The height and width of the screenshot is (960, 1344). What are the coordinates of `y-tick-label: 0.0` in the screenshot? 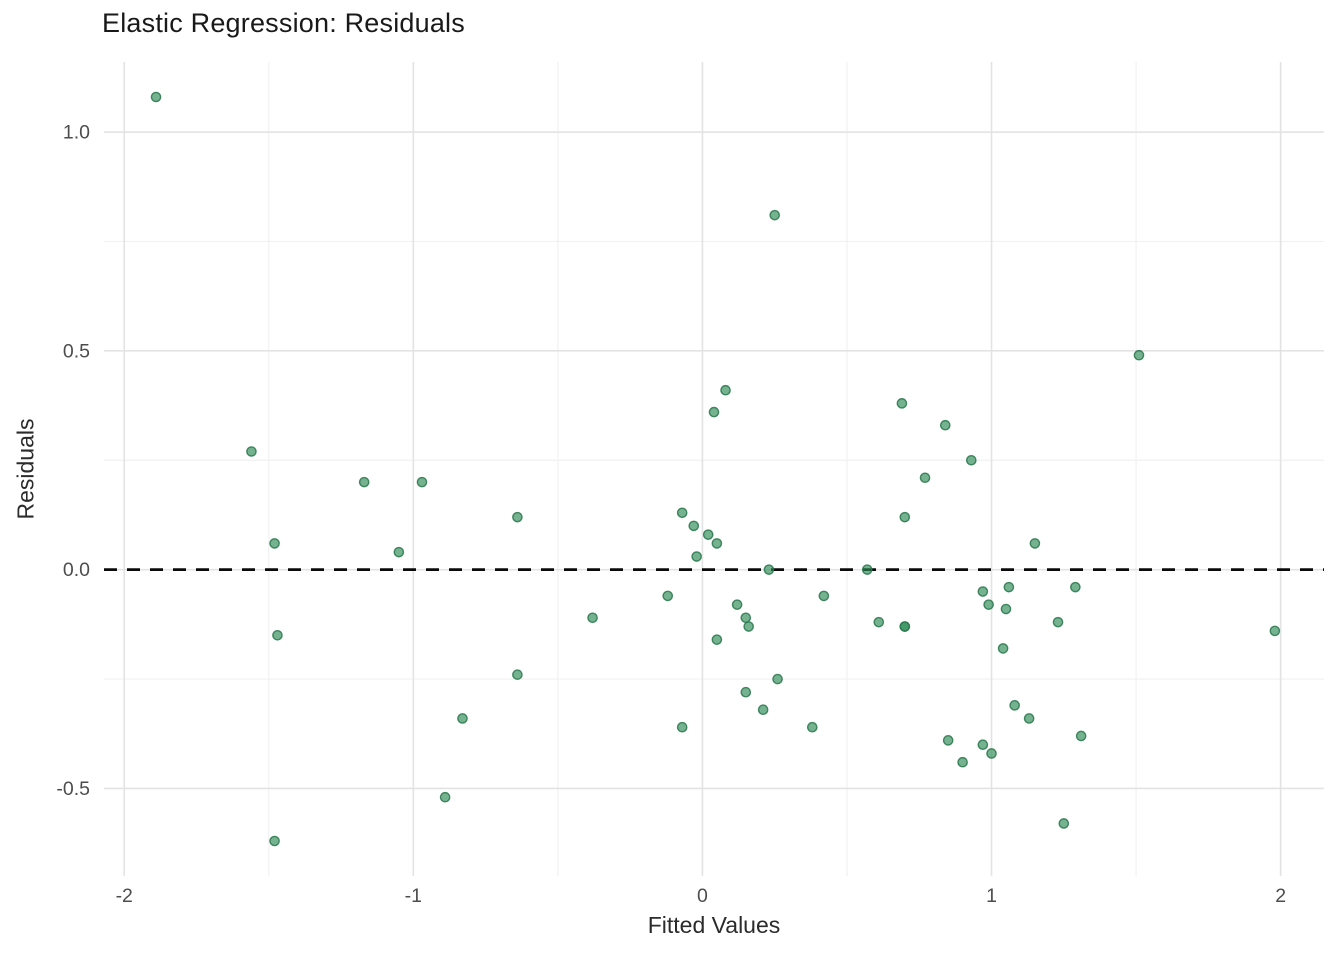 It's located at (76, 570).